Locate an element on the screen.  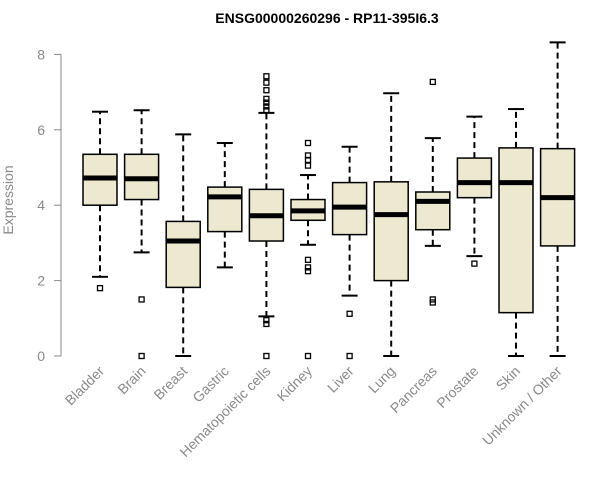
box-breast is located at coordinates (183, 245).